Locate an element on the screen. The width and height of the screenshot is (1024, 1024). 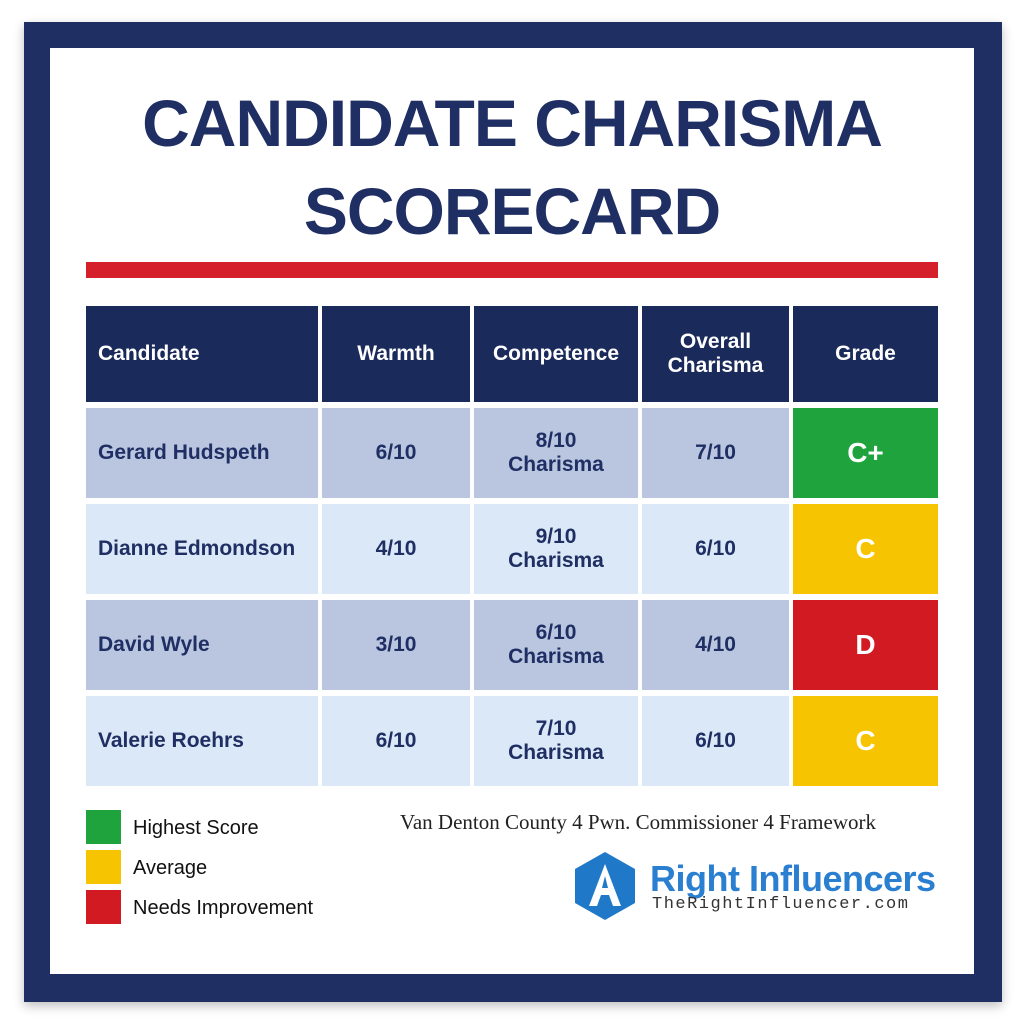
row4-overall: 6/10 is located at coordinates (715, 741).